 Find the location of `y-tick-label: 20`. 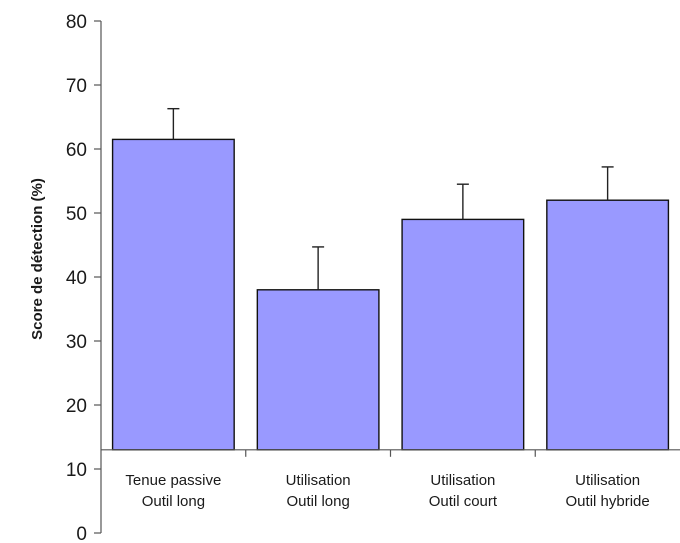

y-tick-label: 20 is located at coordinates (76, 406).